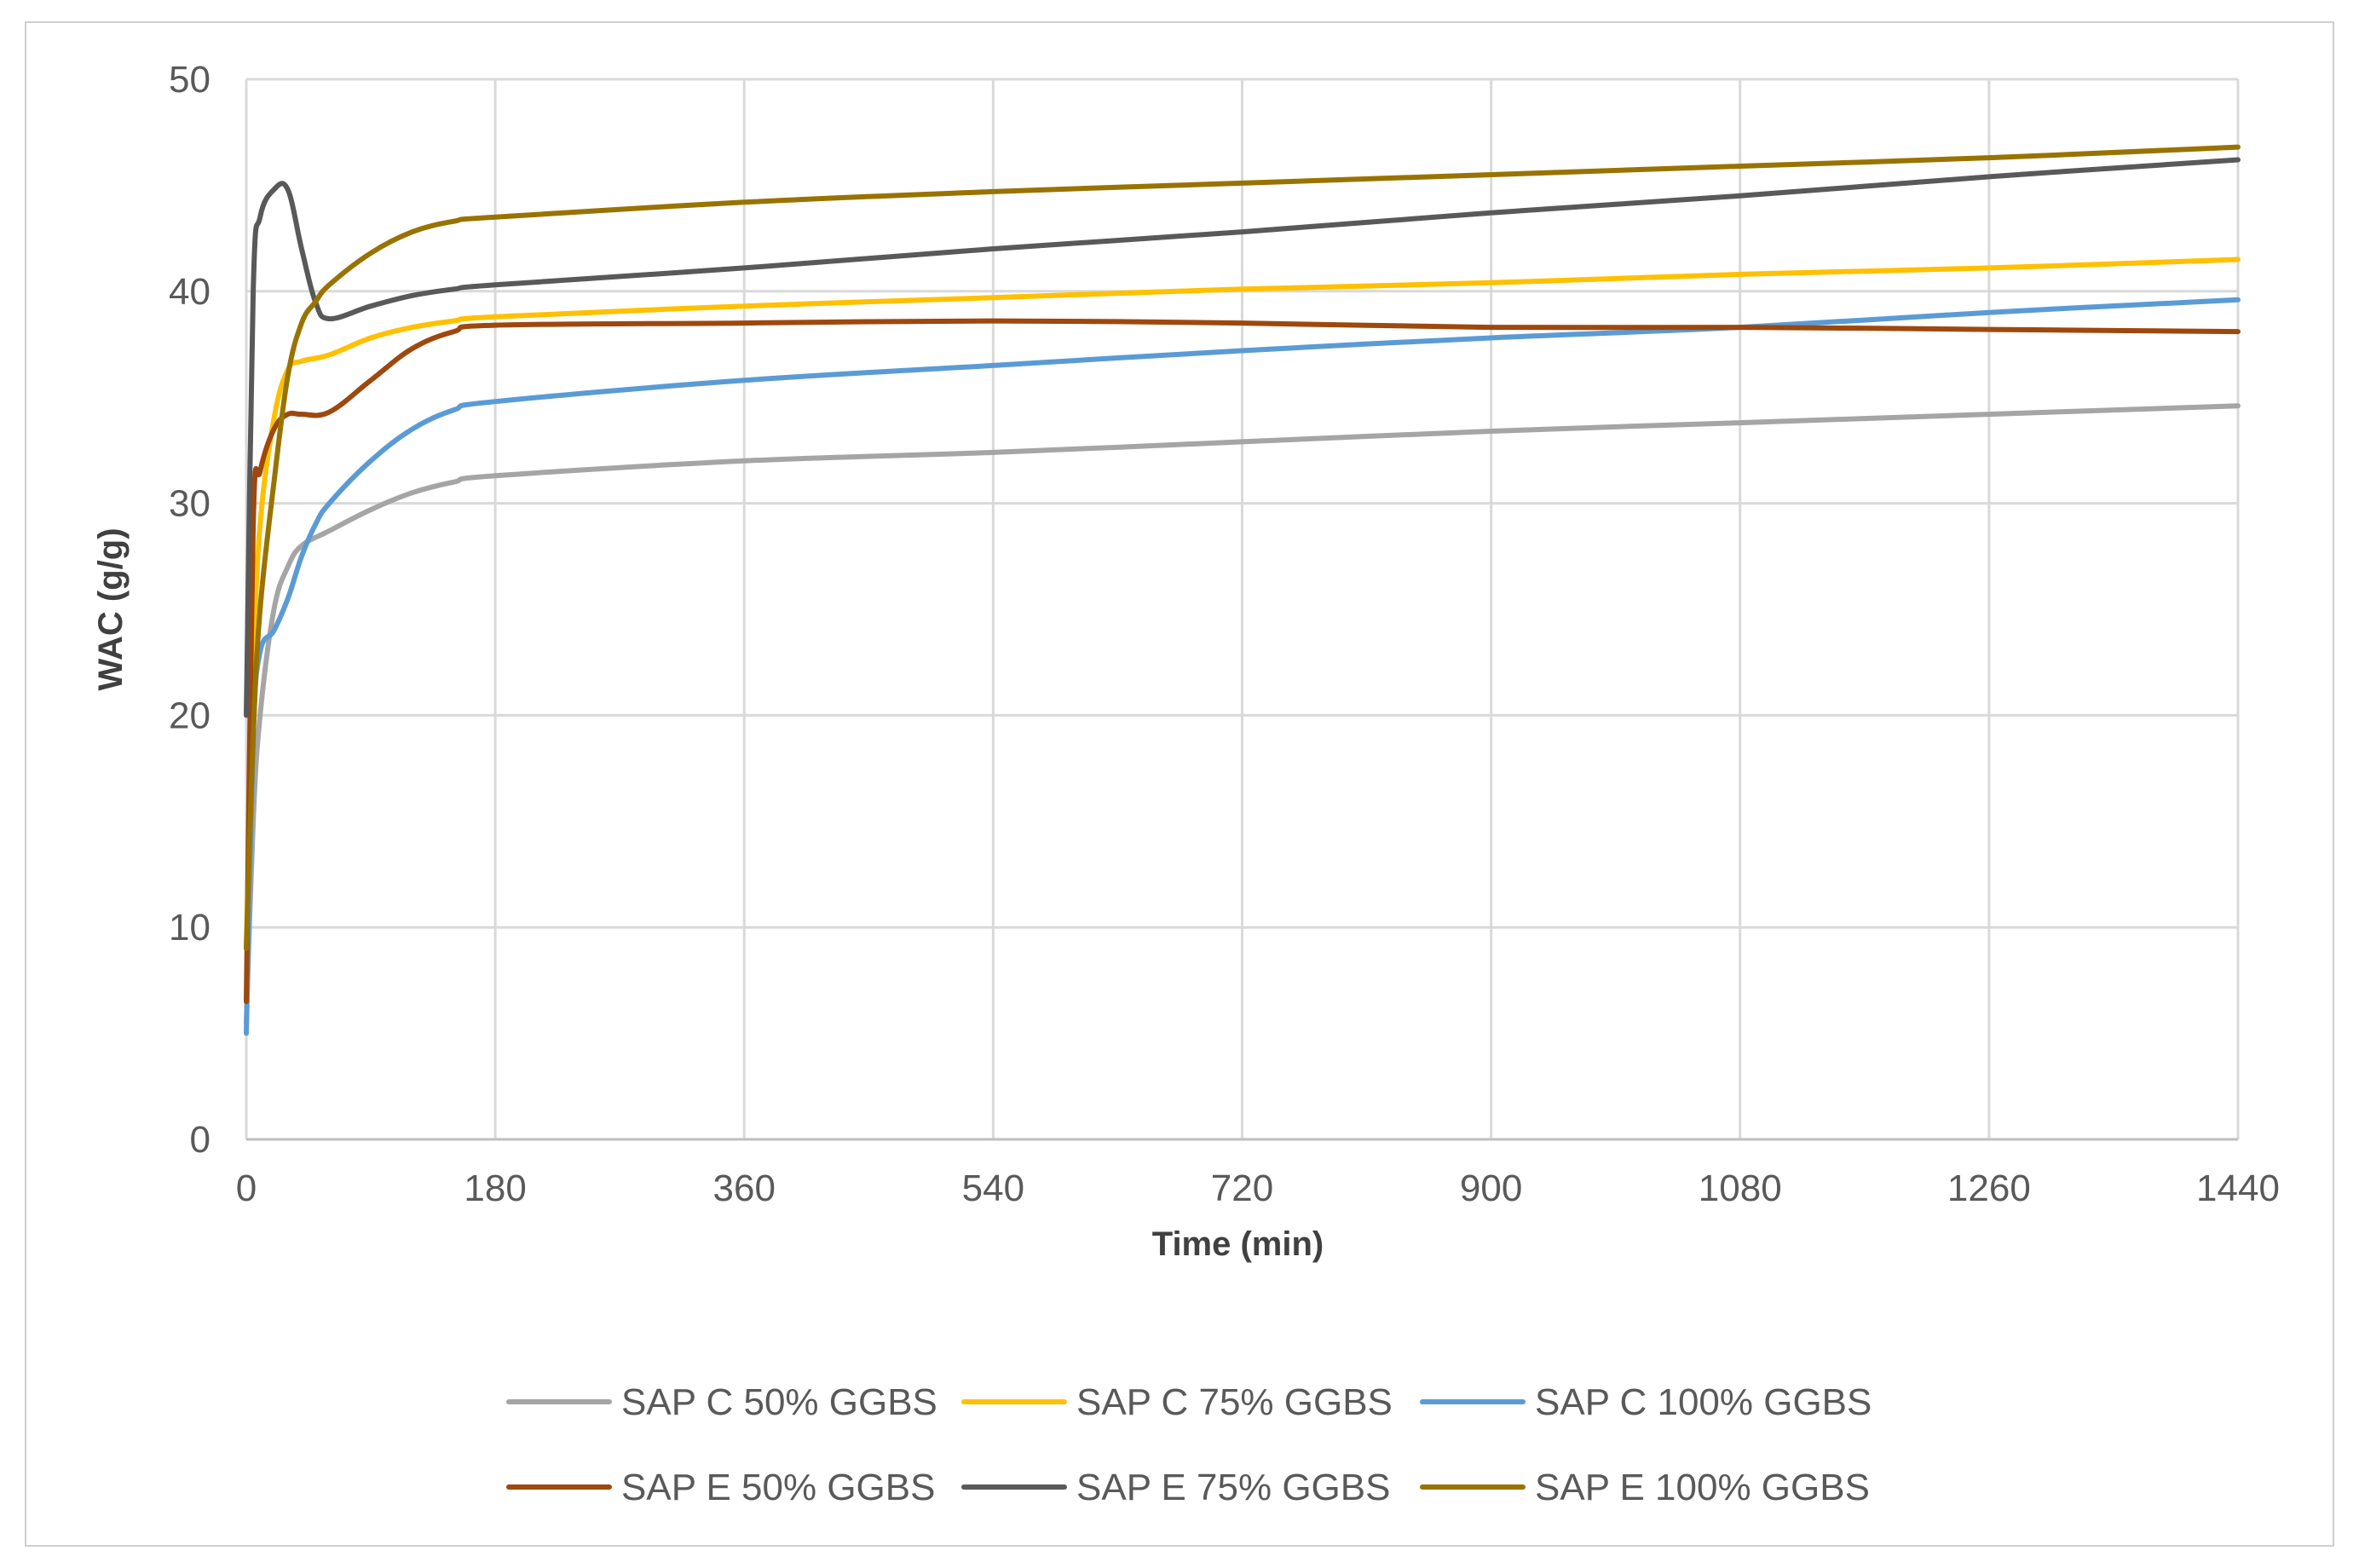 Image resolution: width=2359 pixels, height=1568 pixels. What do you see at coordinates (1233, 1487) in the screenshot?
I see `legend-label: SAP E 75% GGBS` at bounding box center [1233, 1487].